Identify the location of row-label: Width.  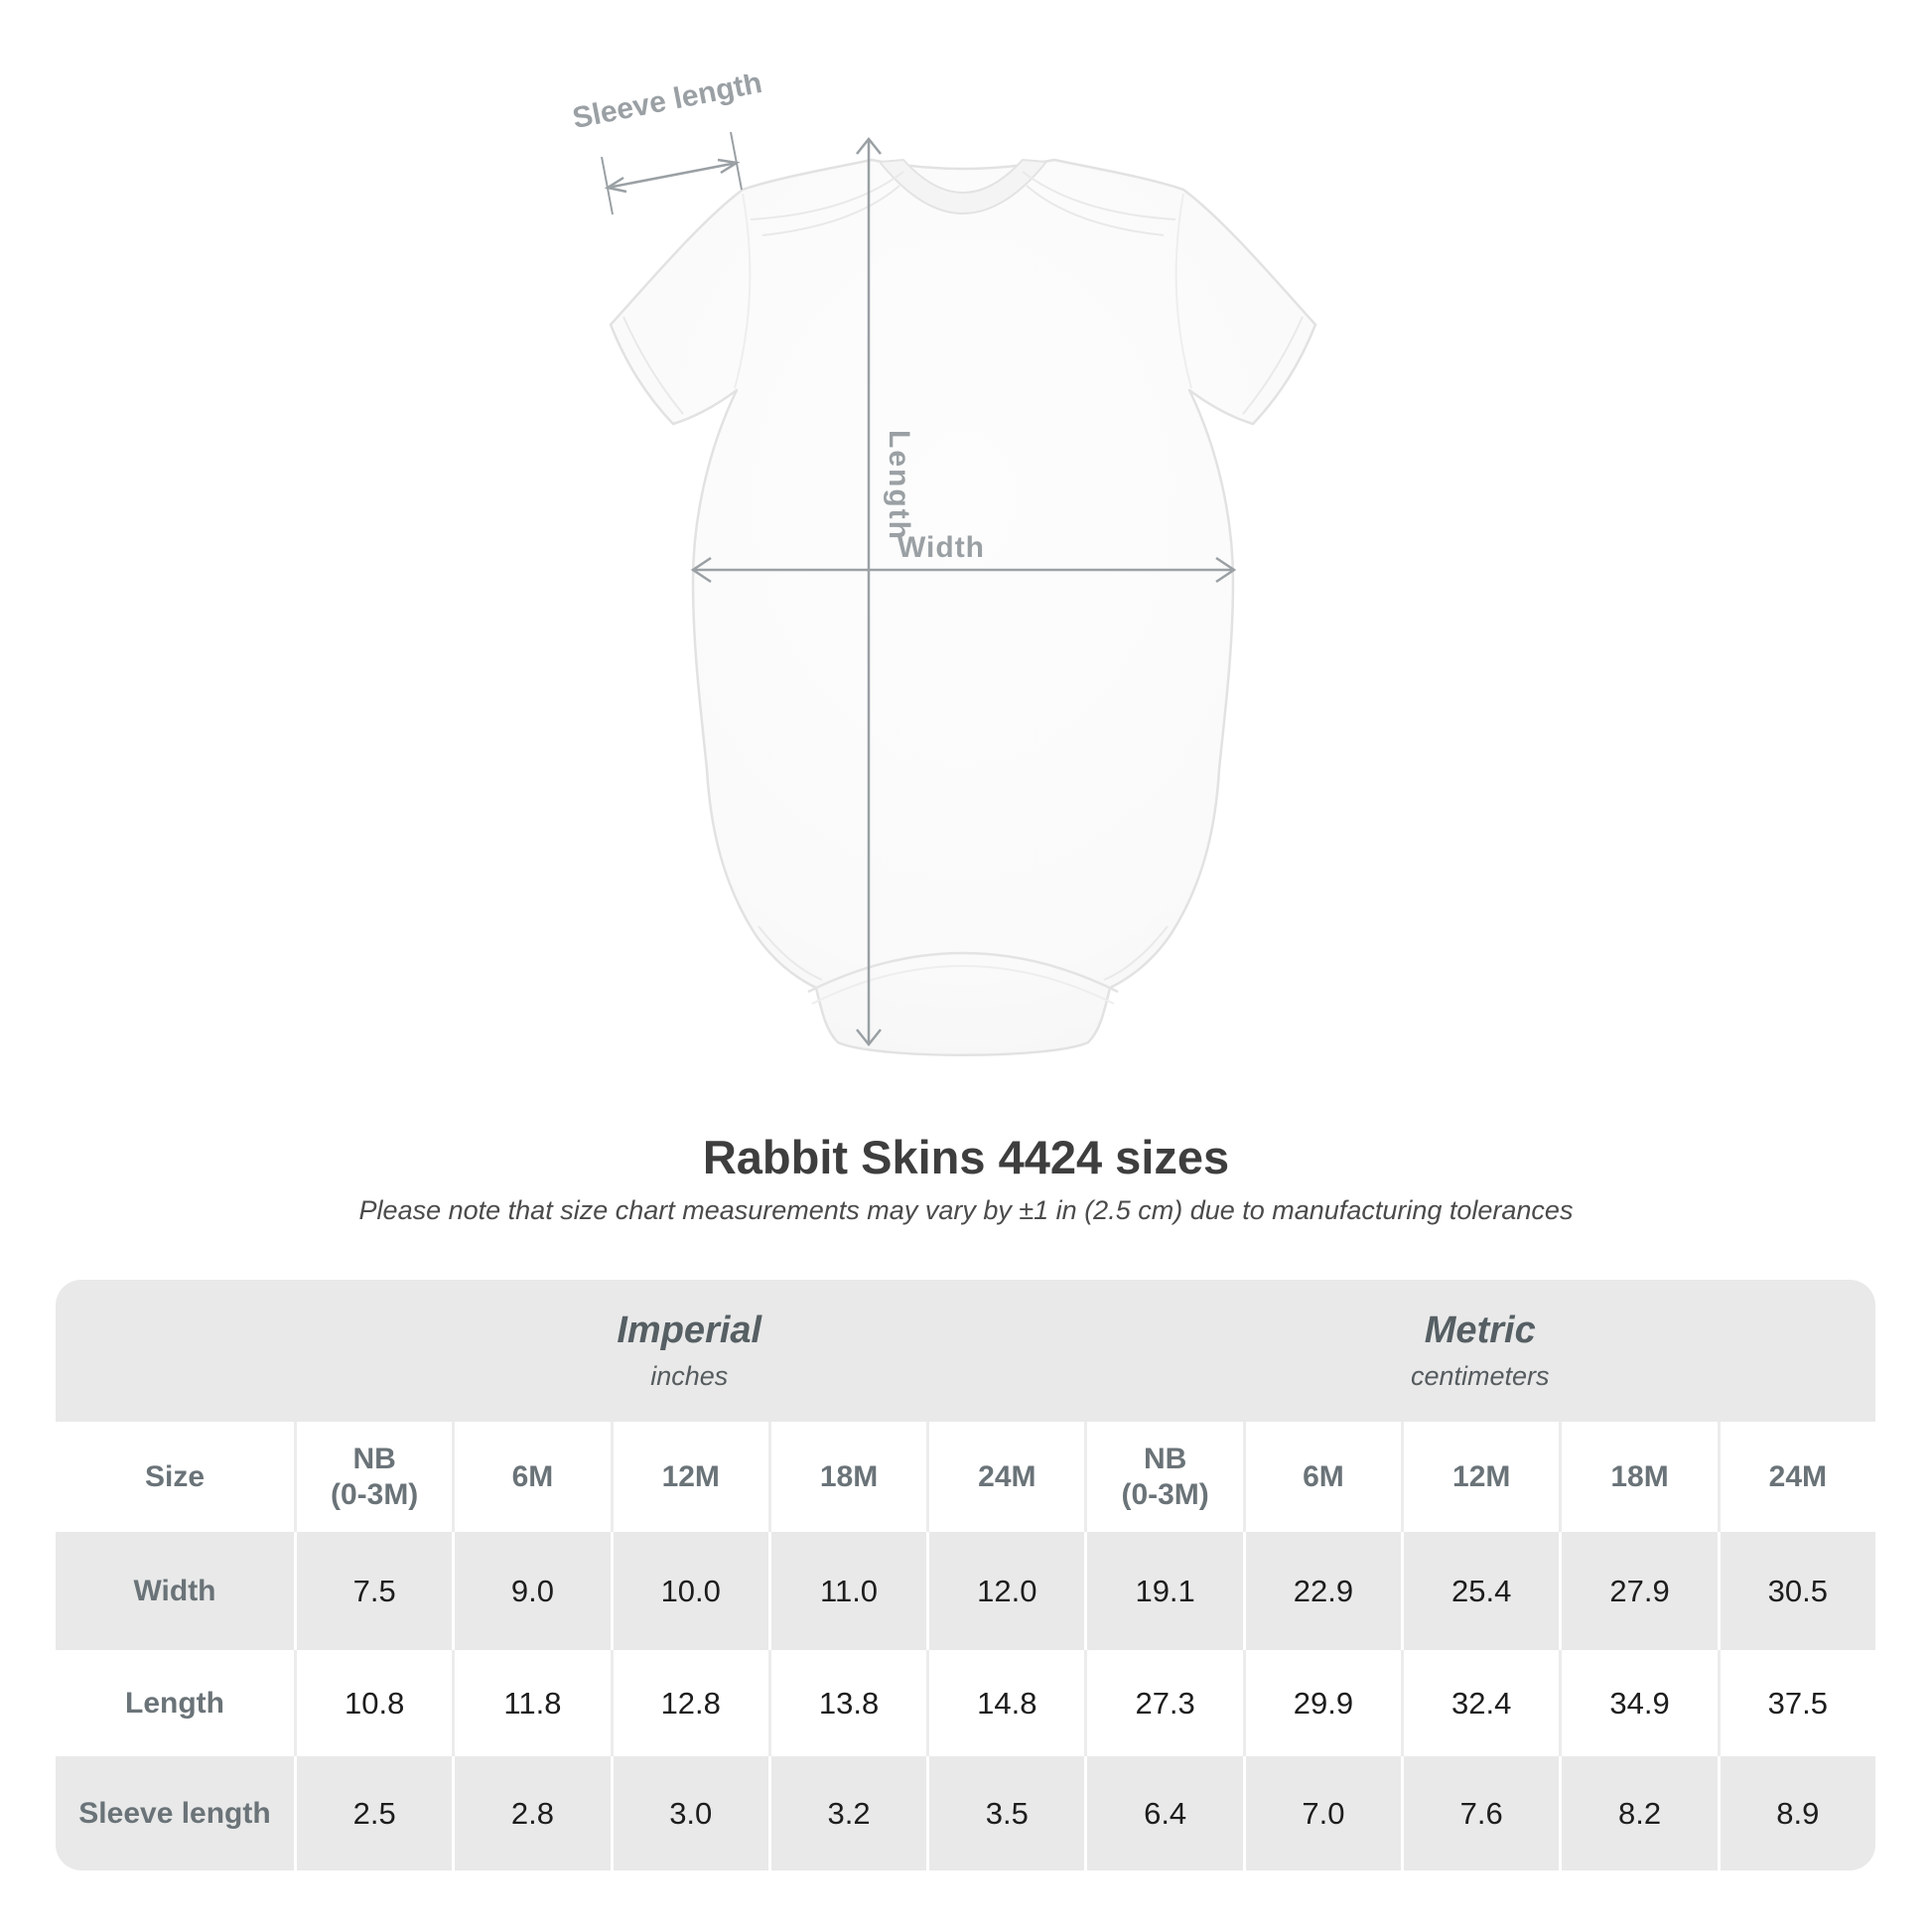
(174, 1591).